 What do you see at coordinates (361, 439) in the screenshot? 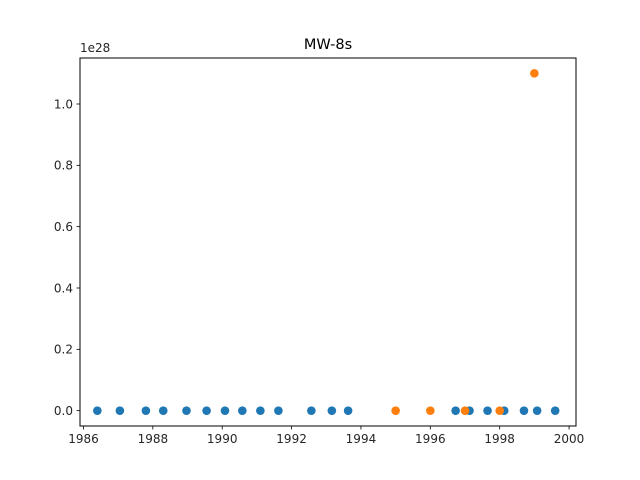
I see `x-tick-label: 1994` at bounding box center [361, 439].